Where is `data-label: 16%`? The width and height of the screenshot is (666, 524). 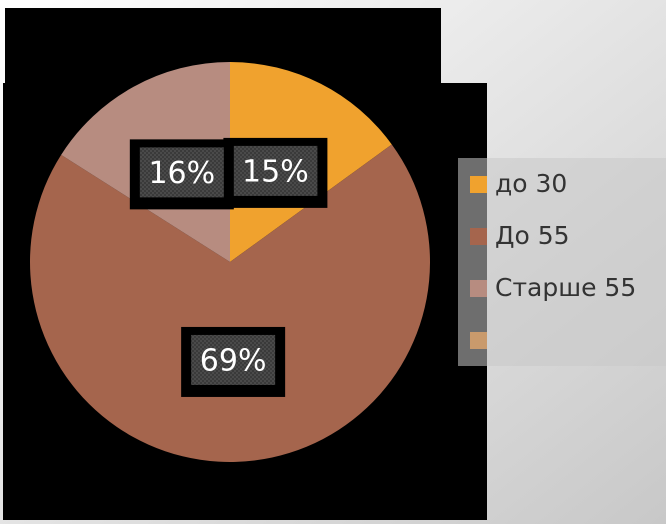
data-label: 16% is located at coordinates (181, 173).